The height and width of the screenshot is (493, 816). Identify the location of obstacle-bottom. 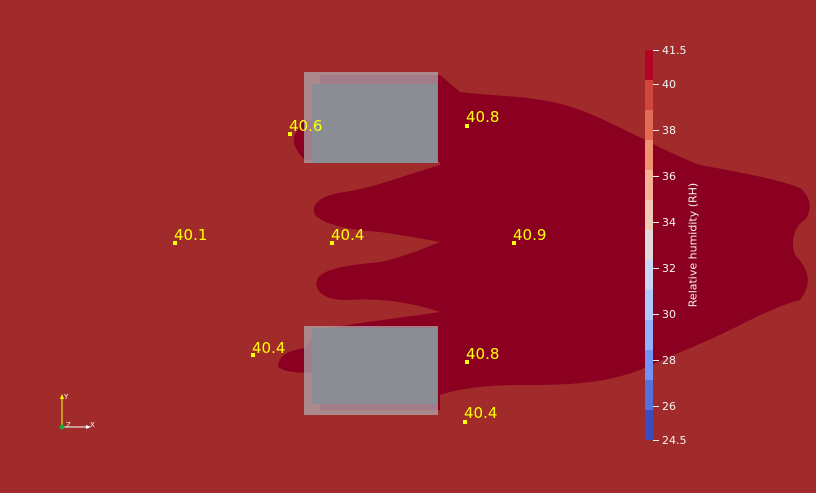
(371, 370).